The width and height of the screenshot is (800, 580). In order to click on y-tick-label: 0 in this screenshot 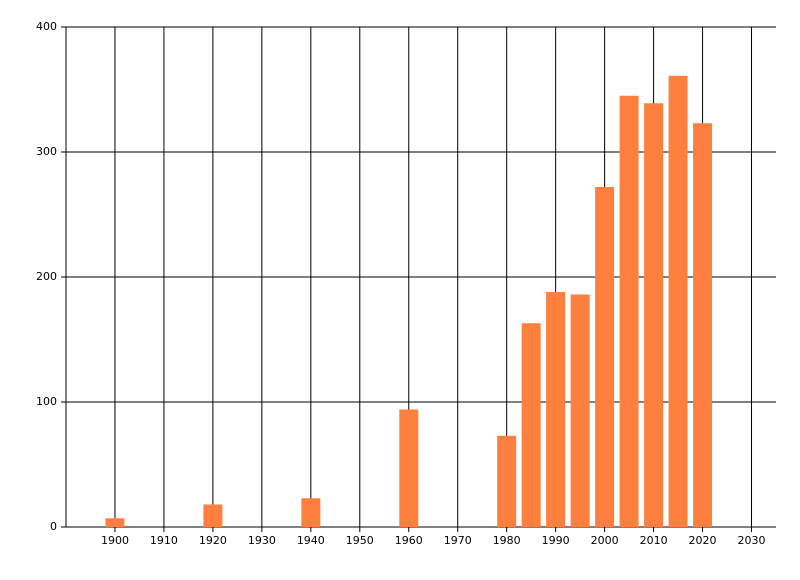, I will do `click(53, 526)`.